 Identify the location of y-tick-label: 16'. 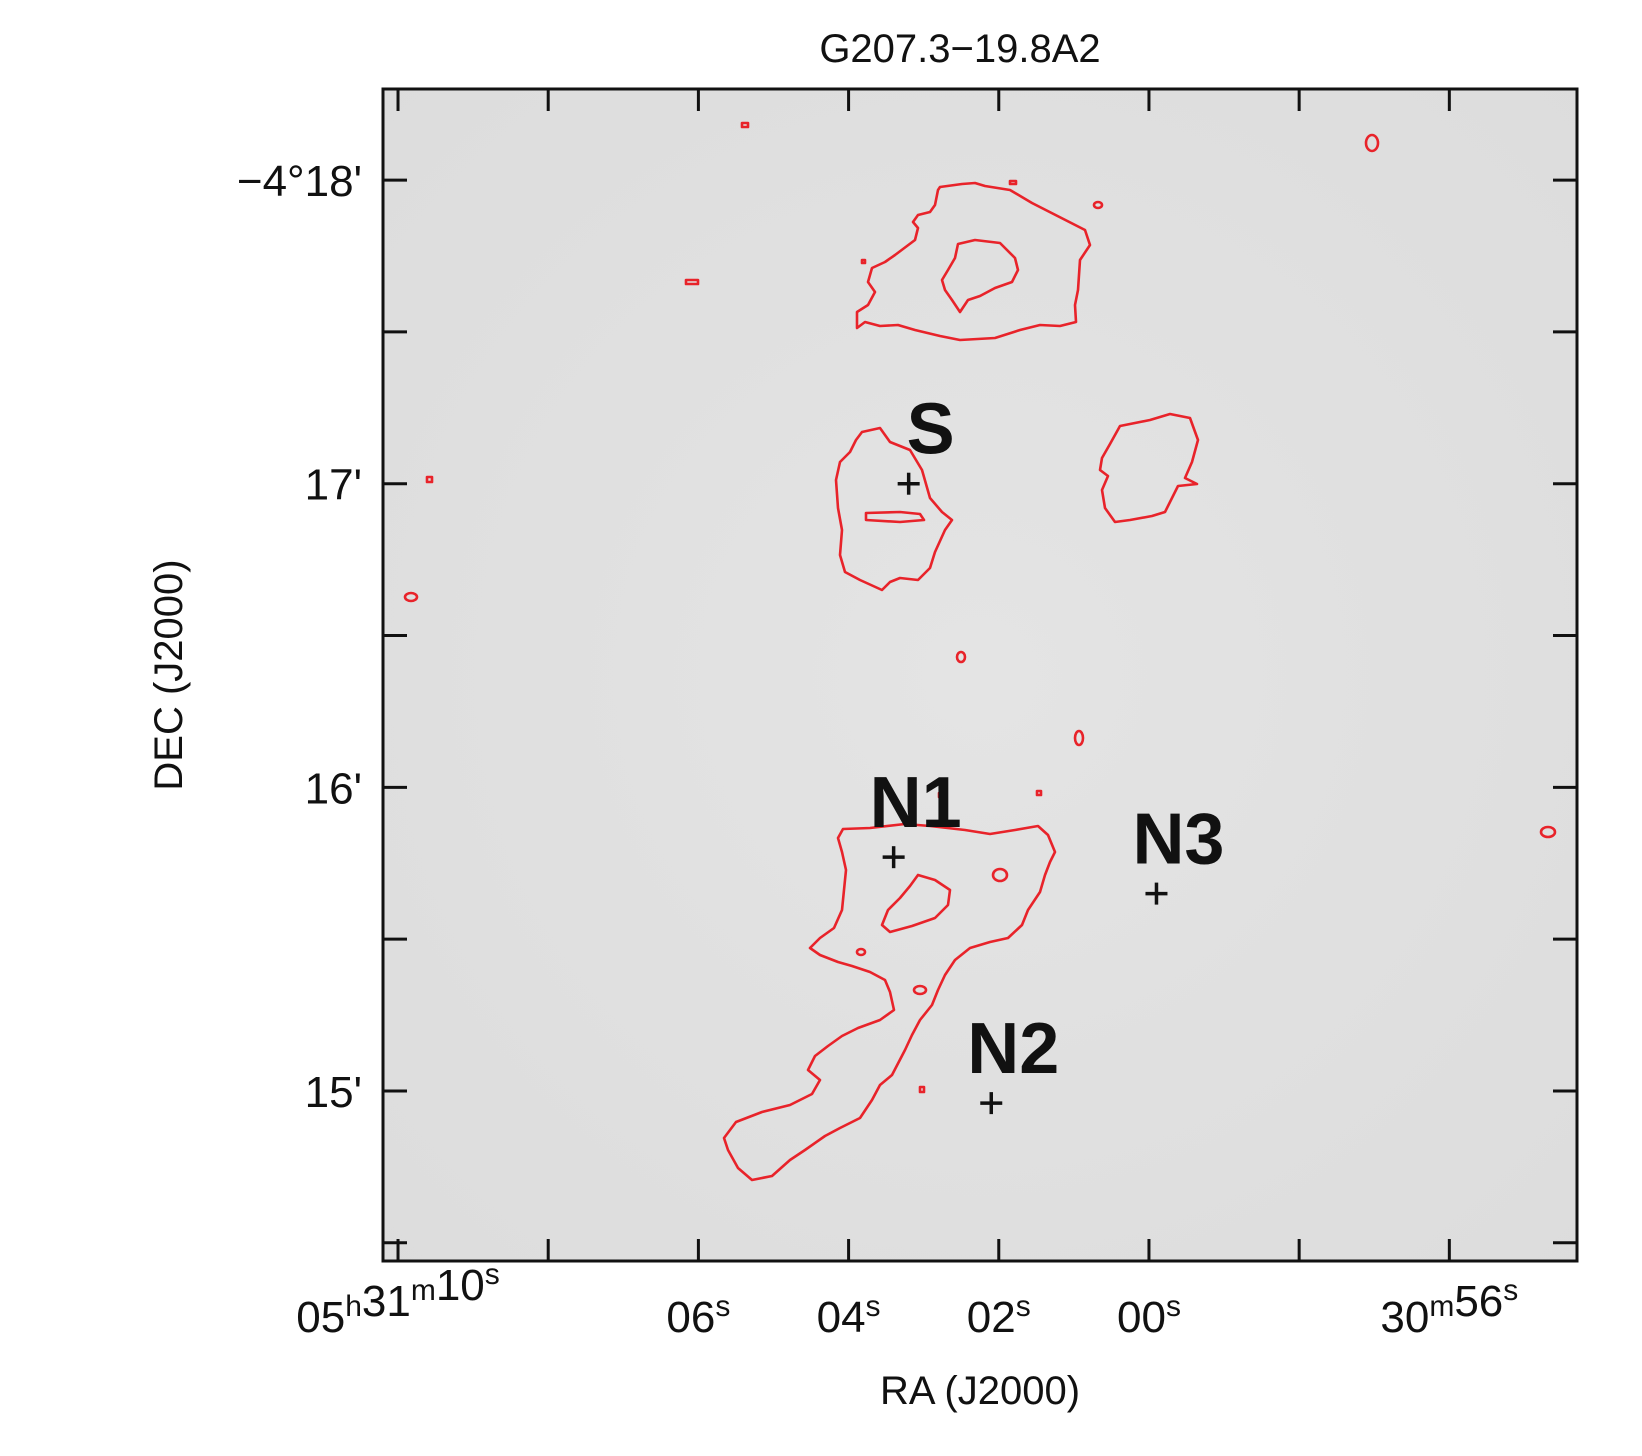
(333, 788).